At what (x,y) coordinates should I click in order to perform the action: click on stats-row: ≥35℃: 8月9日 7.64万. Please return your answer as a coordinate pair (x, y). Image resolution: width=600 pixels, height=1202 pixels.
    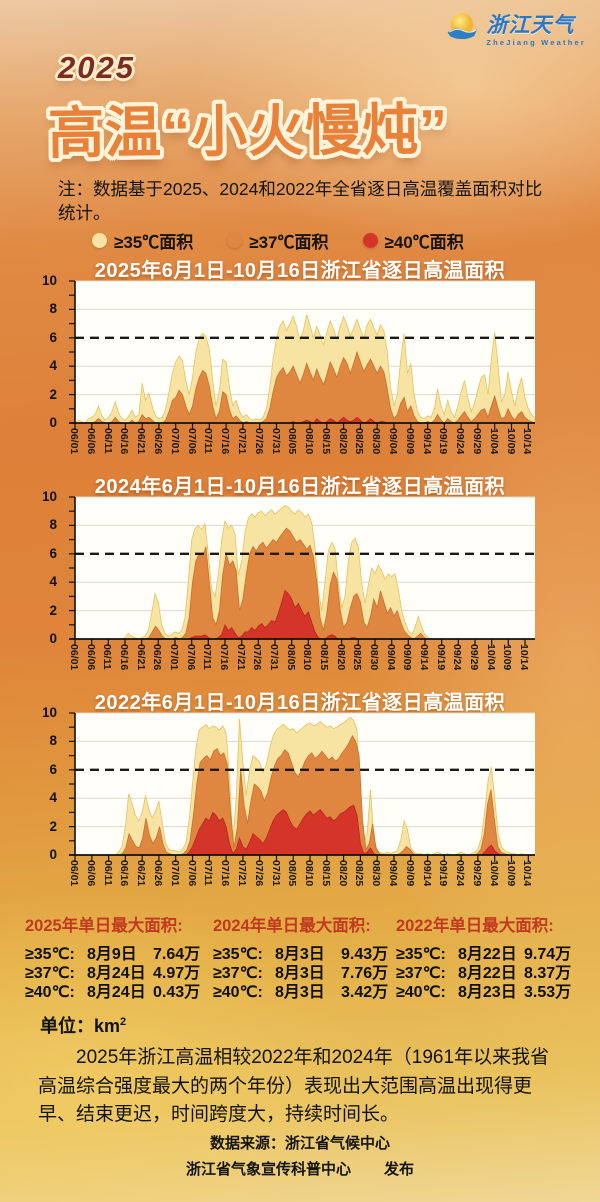
    Looking at the image, I should click on (120, 954).